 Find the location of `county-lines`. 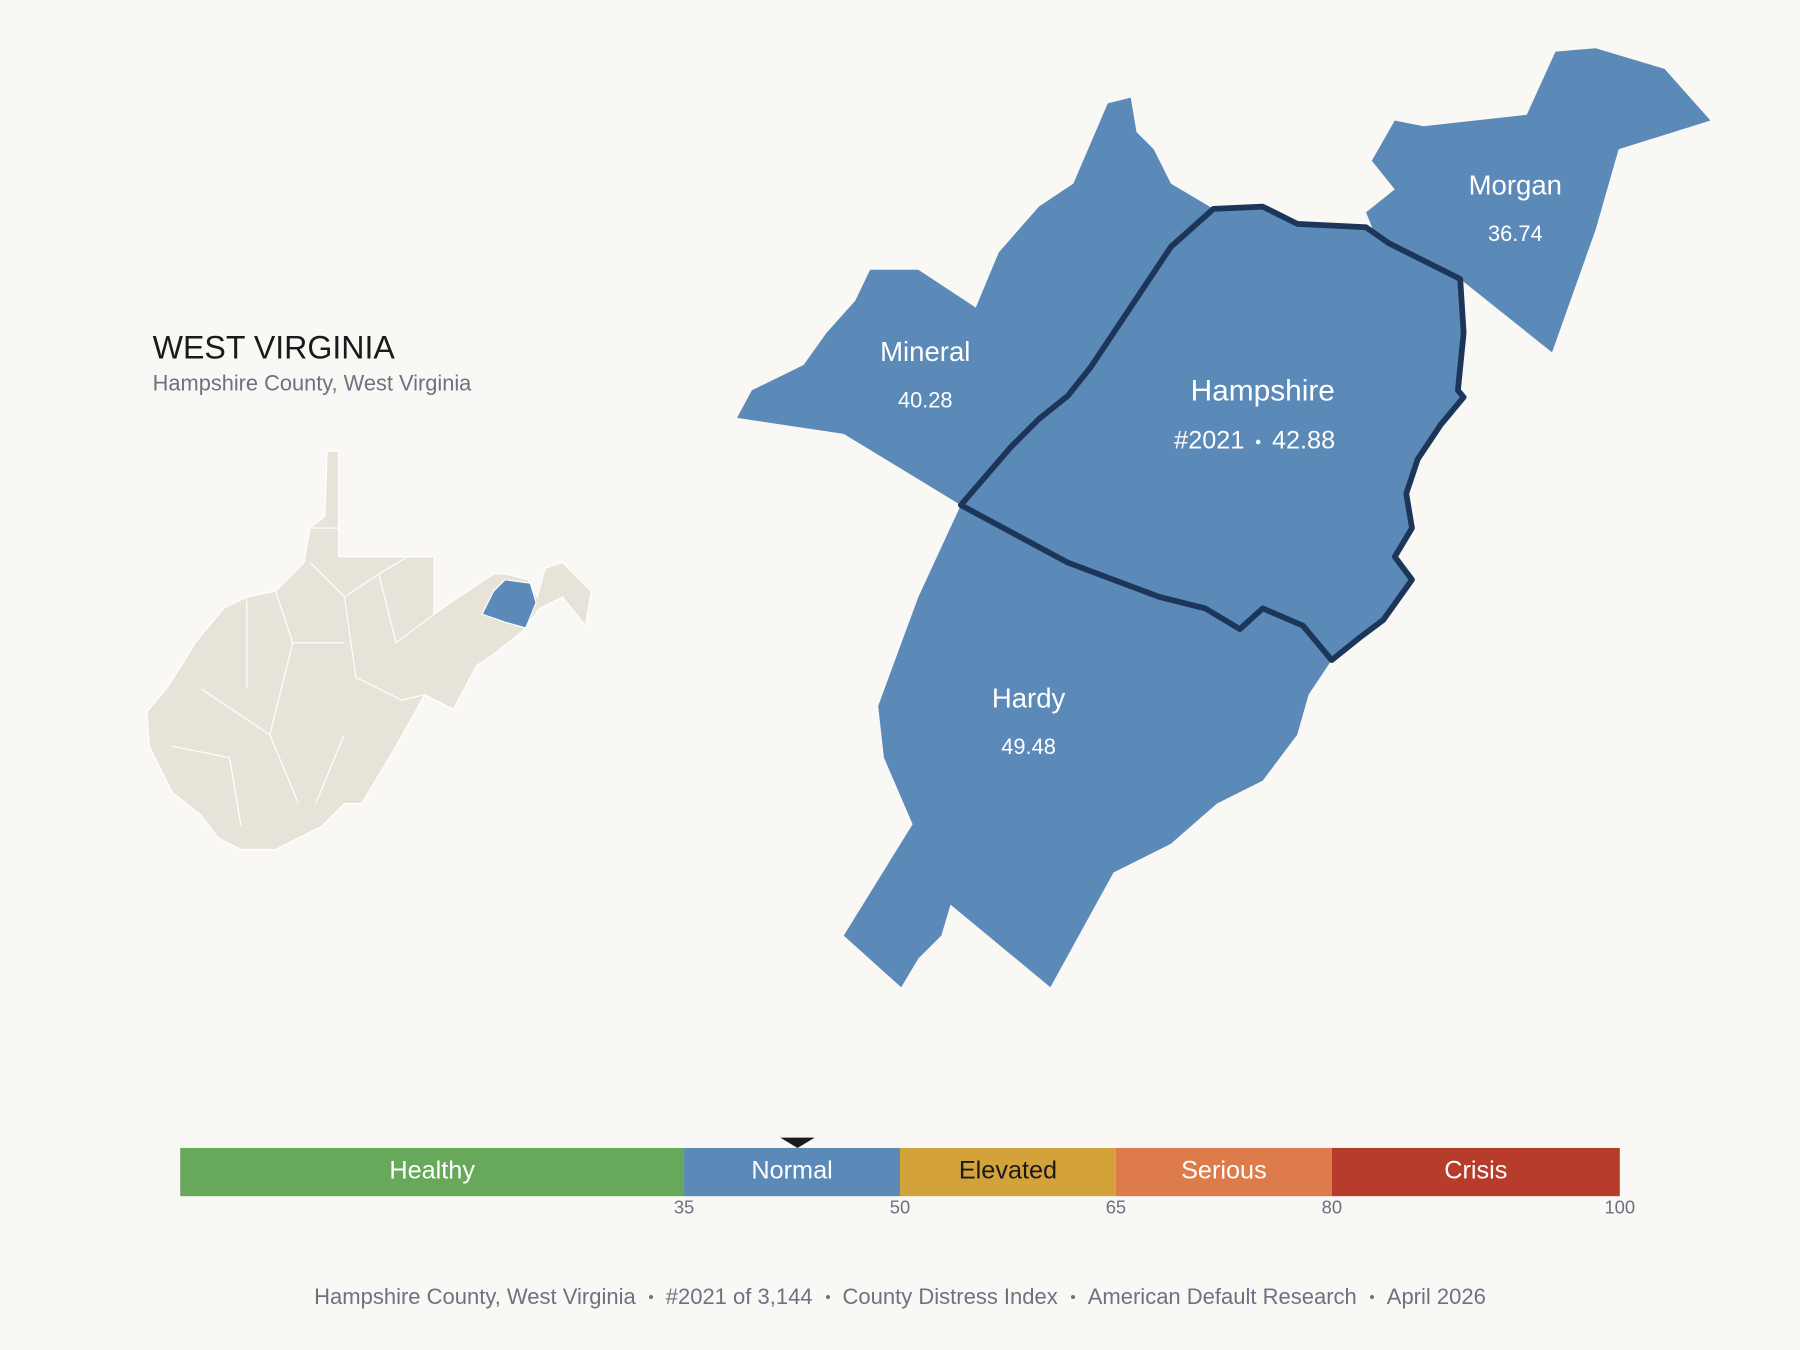

county-lines is located at coordinates (303, 677).